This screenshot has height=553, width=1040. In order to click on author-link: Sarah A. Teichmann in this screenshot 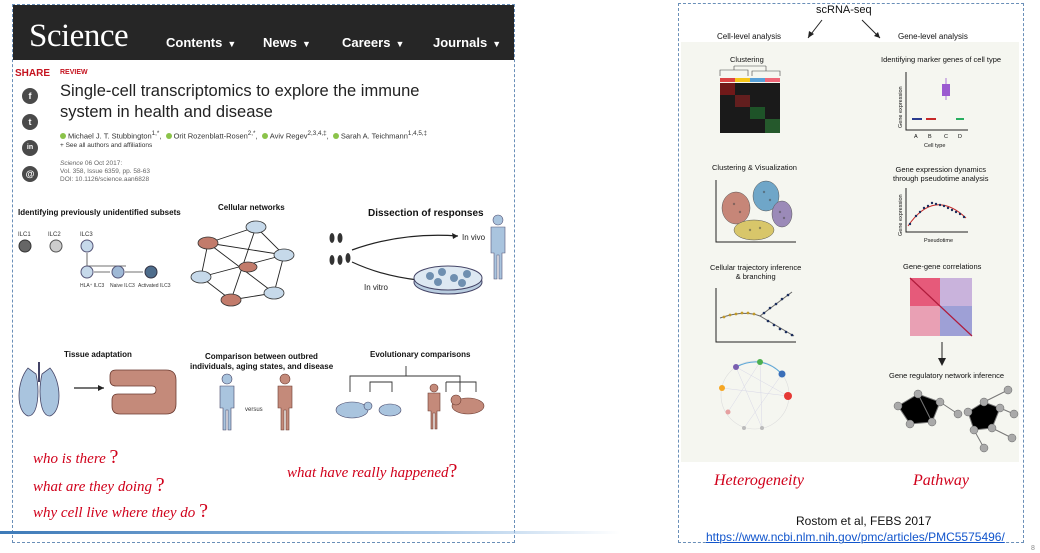, I will do `click(374, 136)`.